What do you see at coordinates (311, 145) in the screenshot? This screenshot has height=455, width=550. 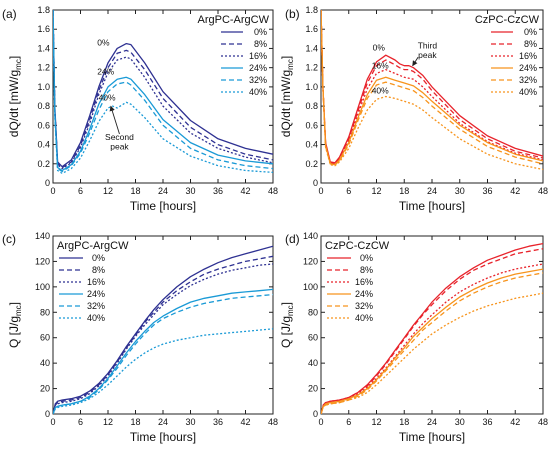 I see `y-tick-label: 0.4` at bounding box center [311, 145].